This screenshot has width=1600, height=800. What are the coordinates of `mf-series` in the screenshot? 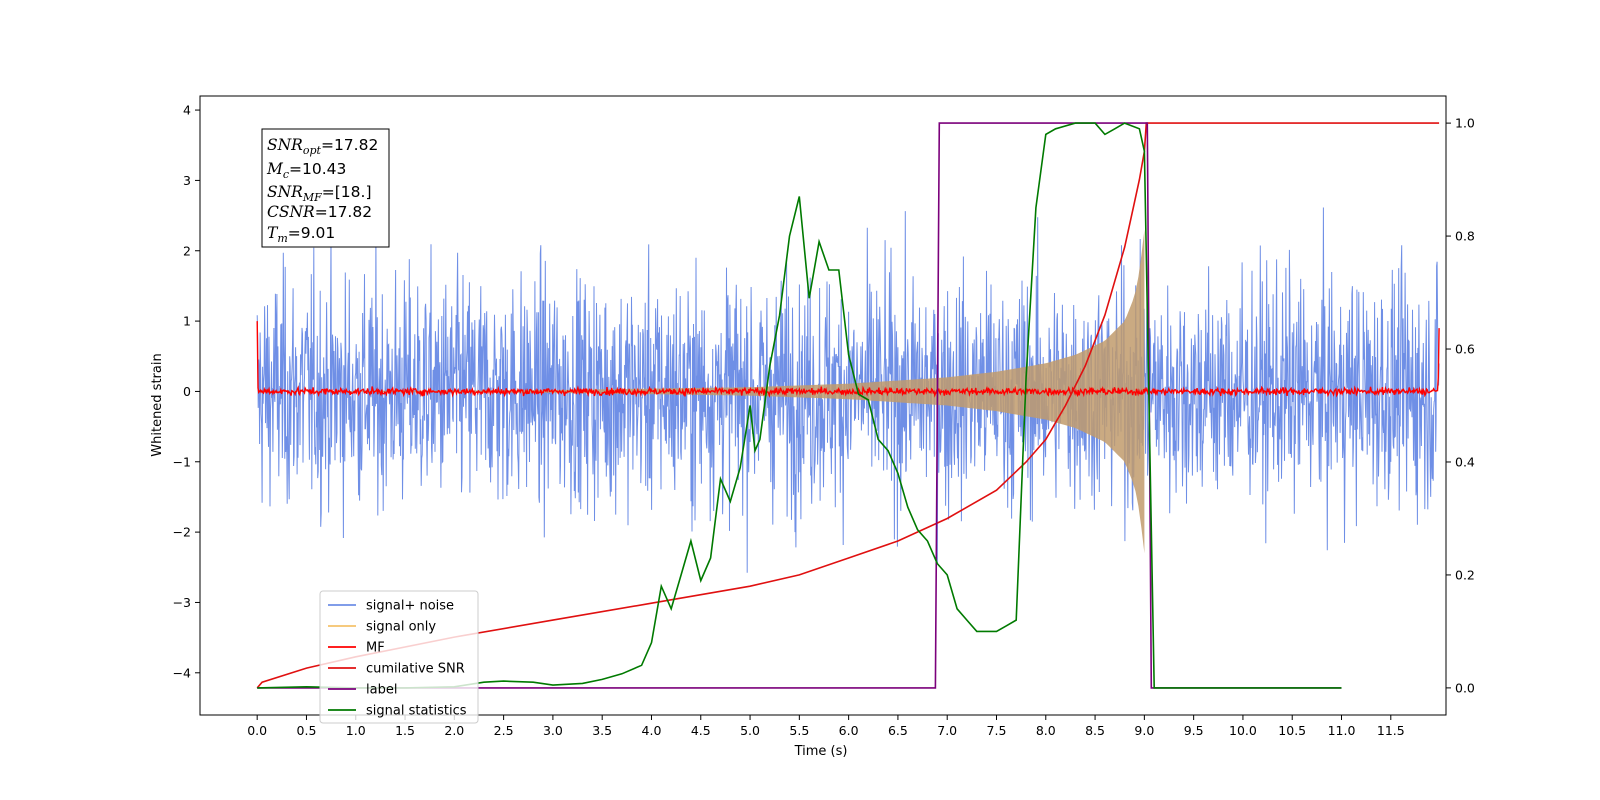 It's located at (848, 359).